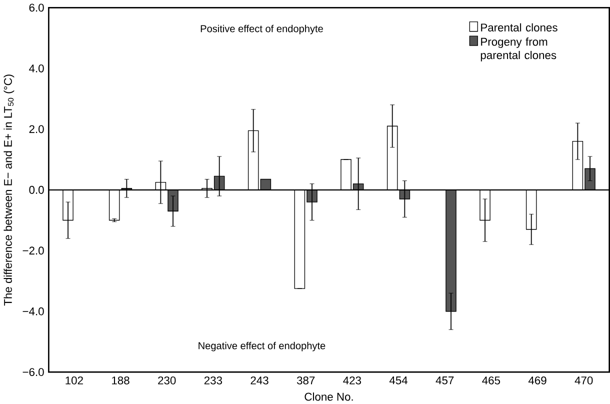  I want to click on x-tick-label: 243, so click(259, 380).